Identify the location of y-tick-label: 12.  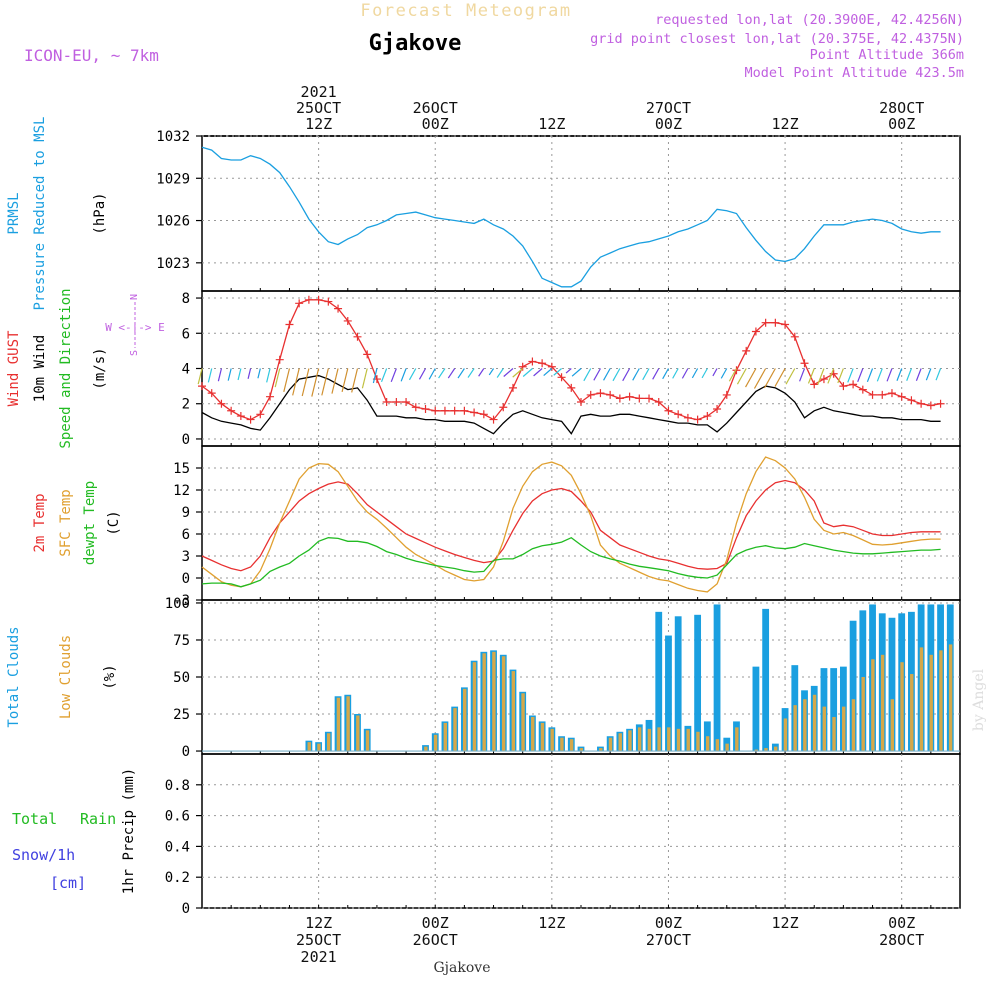
(181, 491).